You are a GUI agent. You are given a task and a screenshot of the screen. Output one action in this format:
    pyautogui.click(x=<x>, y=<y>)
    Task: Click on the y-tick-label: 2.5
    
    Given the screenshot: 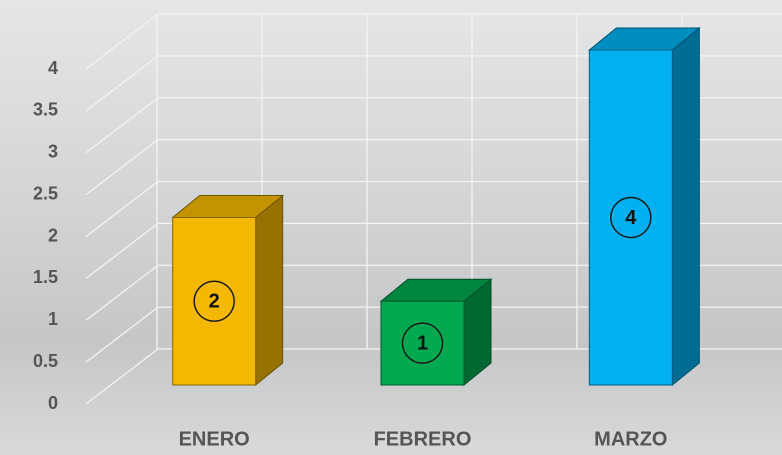 What is the action you would take?
    pyautogui.click(x=45, y=193)
    